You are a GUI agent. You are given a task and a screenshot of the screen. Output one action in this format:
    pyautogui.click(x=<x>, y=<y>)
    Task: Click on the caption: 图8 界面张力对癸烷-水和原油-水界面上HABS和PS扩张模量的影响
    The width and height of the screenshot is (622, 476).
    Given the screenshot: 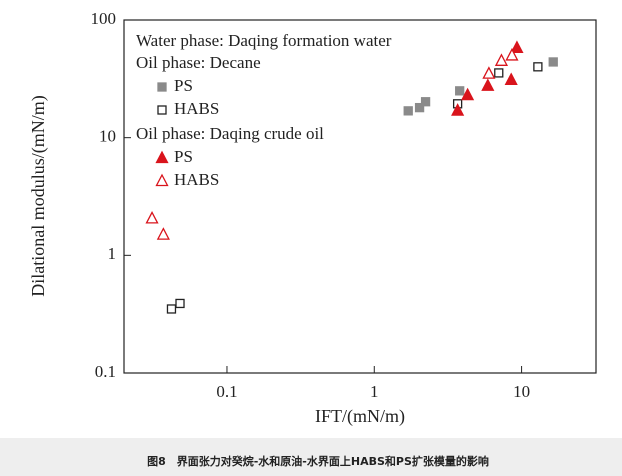 What is the action you would take?
    pyautogui.click(x=318, y=461)
    